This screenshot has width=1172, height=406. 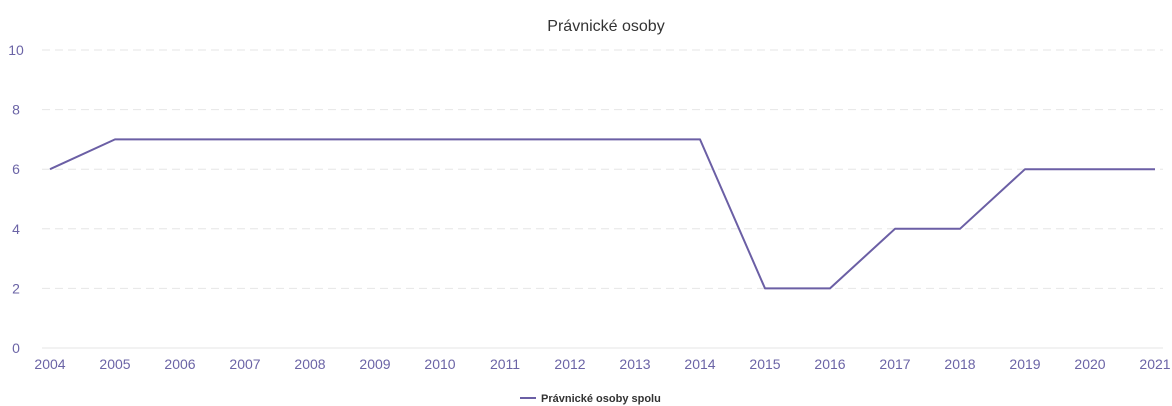 I want to click on x-tick-label: 2014, so click(x=699, y=364).